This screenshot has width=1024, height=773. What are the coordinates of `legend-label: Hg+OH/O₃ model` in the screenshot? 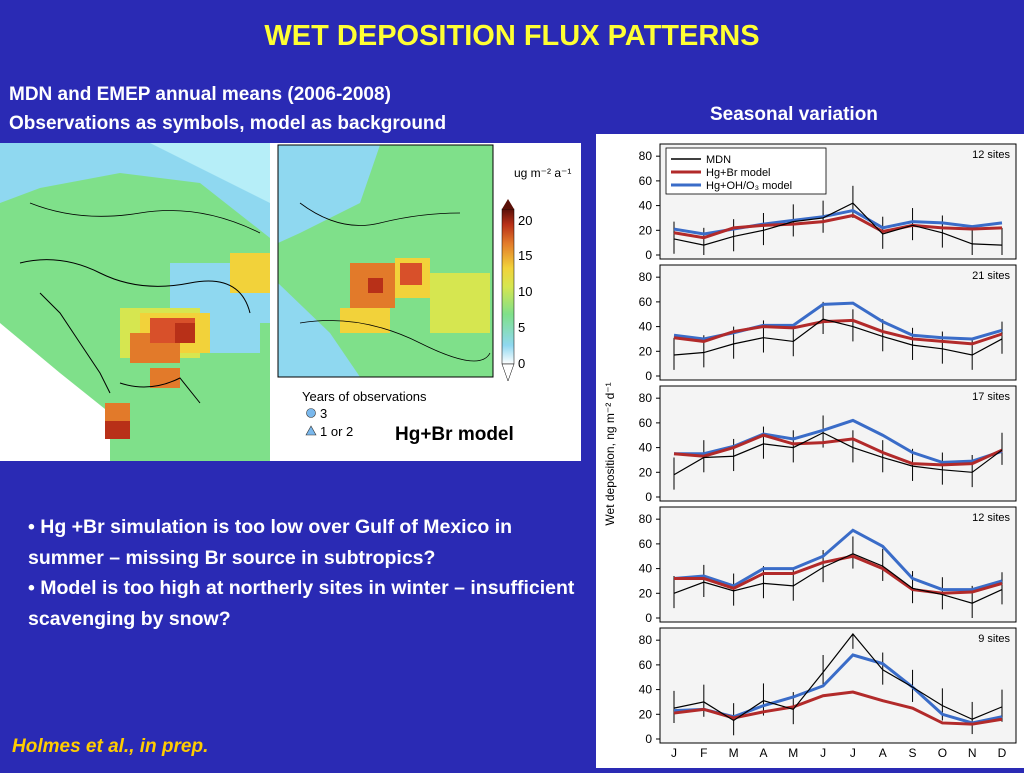 It's located at (749, 186).